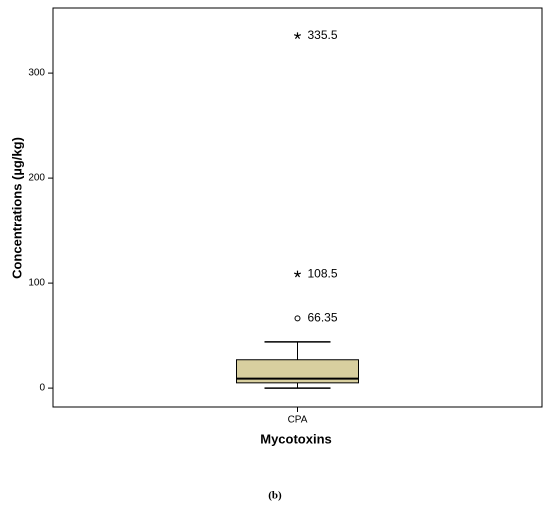  What do you see at coordinates (16, 208) in the screenshot?
I see `y-axis-title: Concentrations (µg/kg)` at bounding box center [16, 208].